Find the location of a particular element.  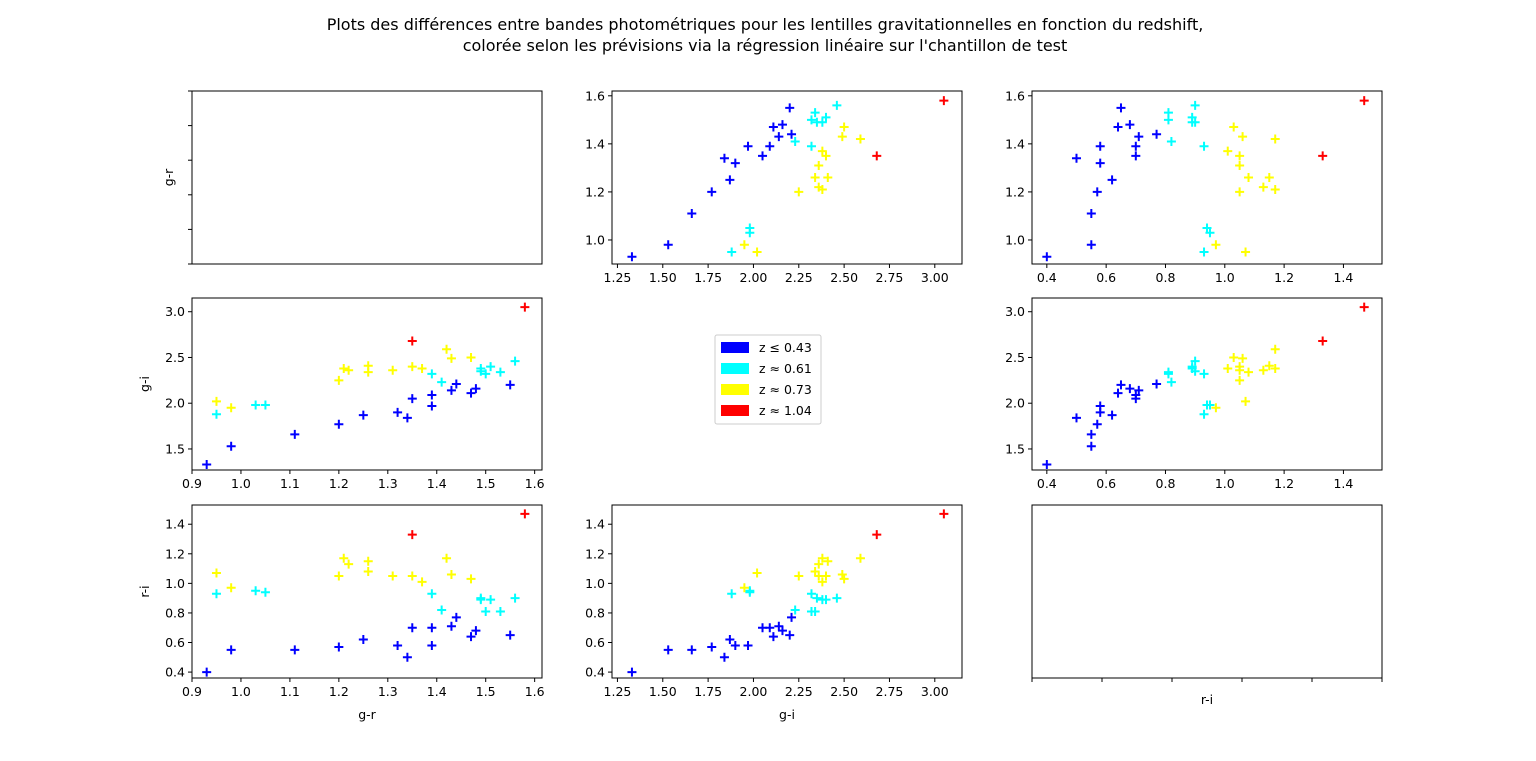

x-tick-label: 2.25 is located at coordinates (799, 691).